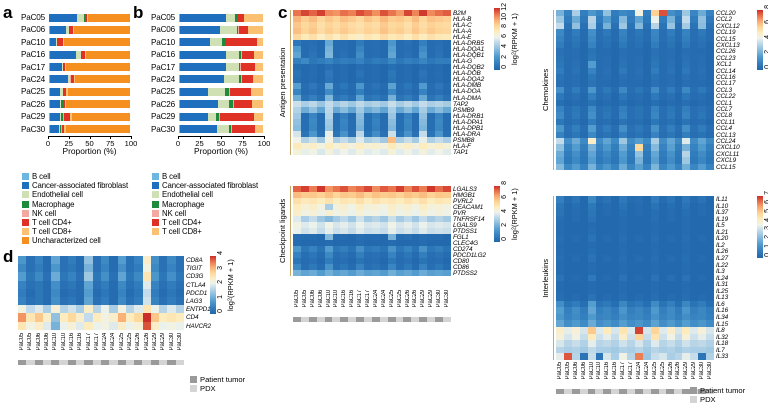  What do you see at coordinates (415, 299) in the screenshot?
I see `heatmap-col-label: PaC26` at bounding box center [415, 299].